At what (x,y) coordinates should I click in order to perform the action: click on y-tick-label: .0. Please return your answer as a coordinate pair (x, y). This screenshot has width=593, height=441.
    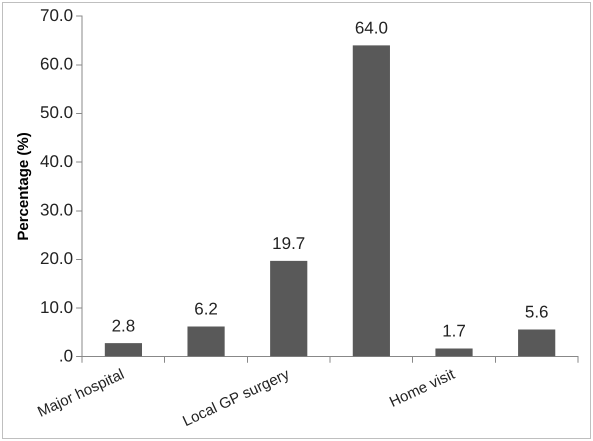
    Looking at the image, I should click on (66, 356).